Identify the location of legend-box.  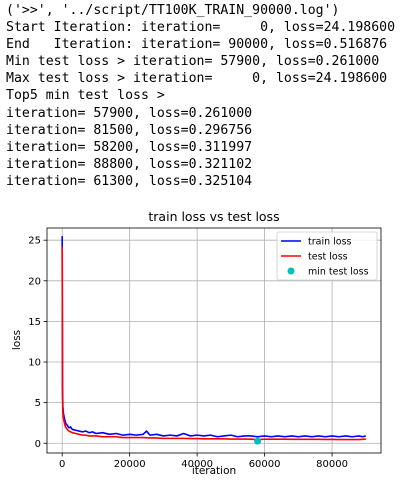
(327, 256).